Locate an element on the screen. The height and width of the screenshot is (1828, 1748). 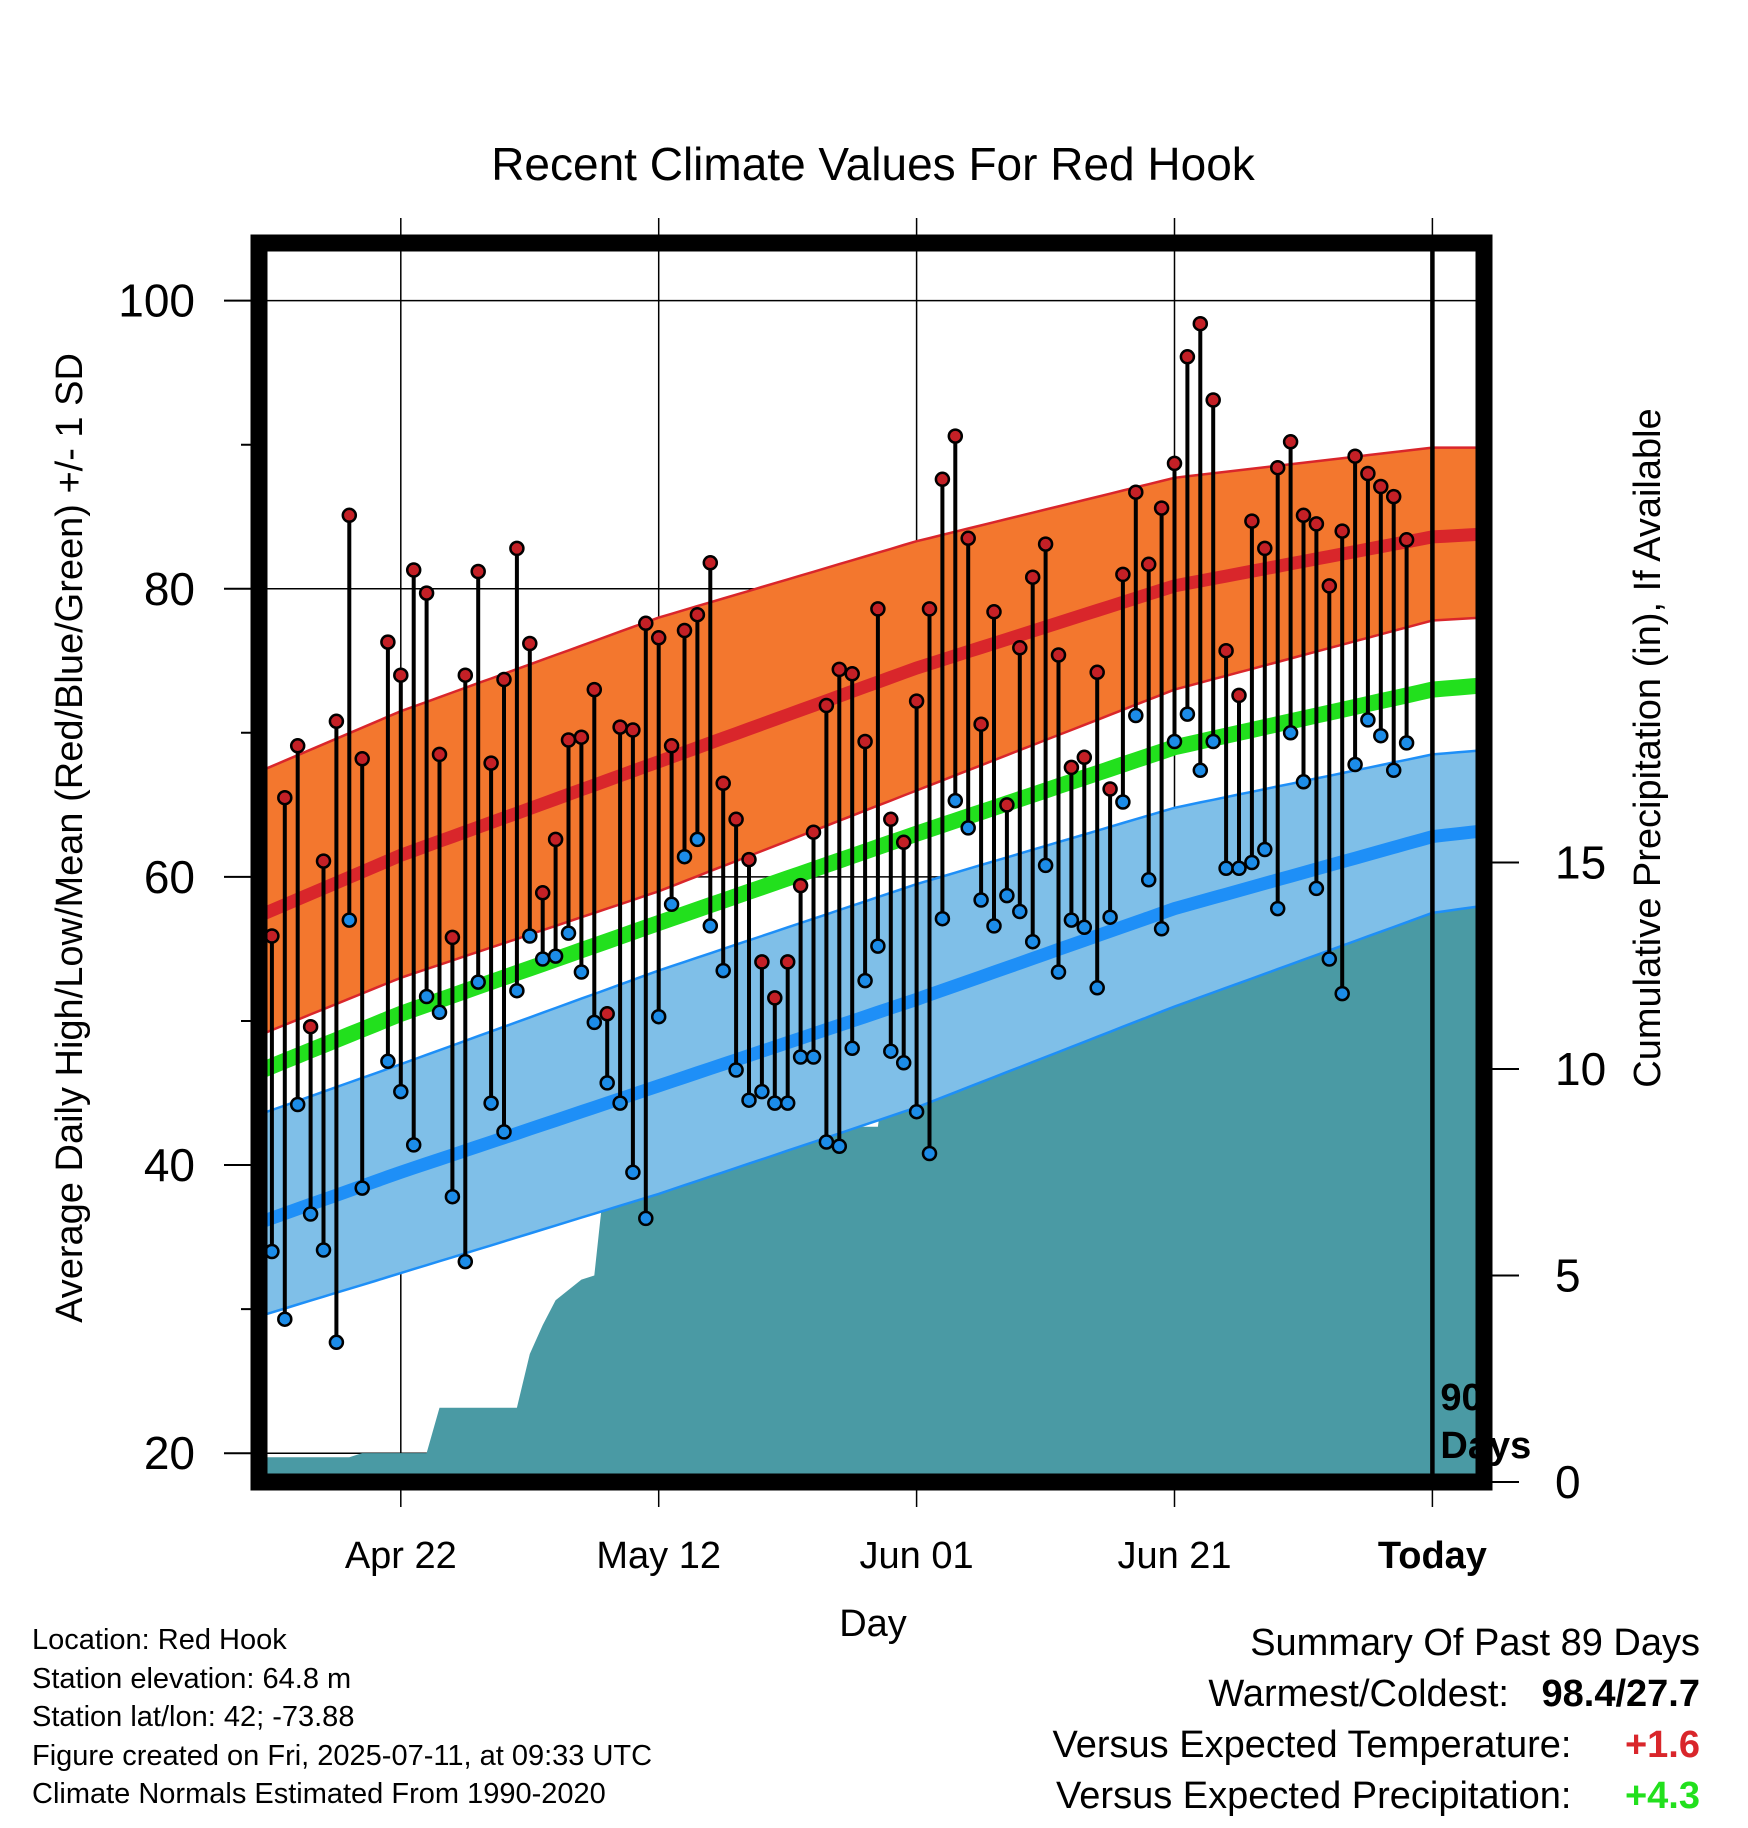
x-tick-label: Apr 22 is located at coordinates (401, 1556).